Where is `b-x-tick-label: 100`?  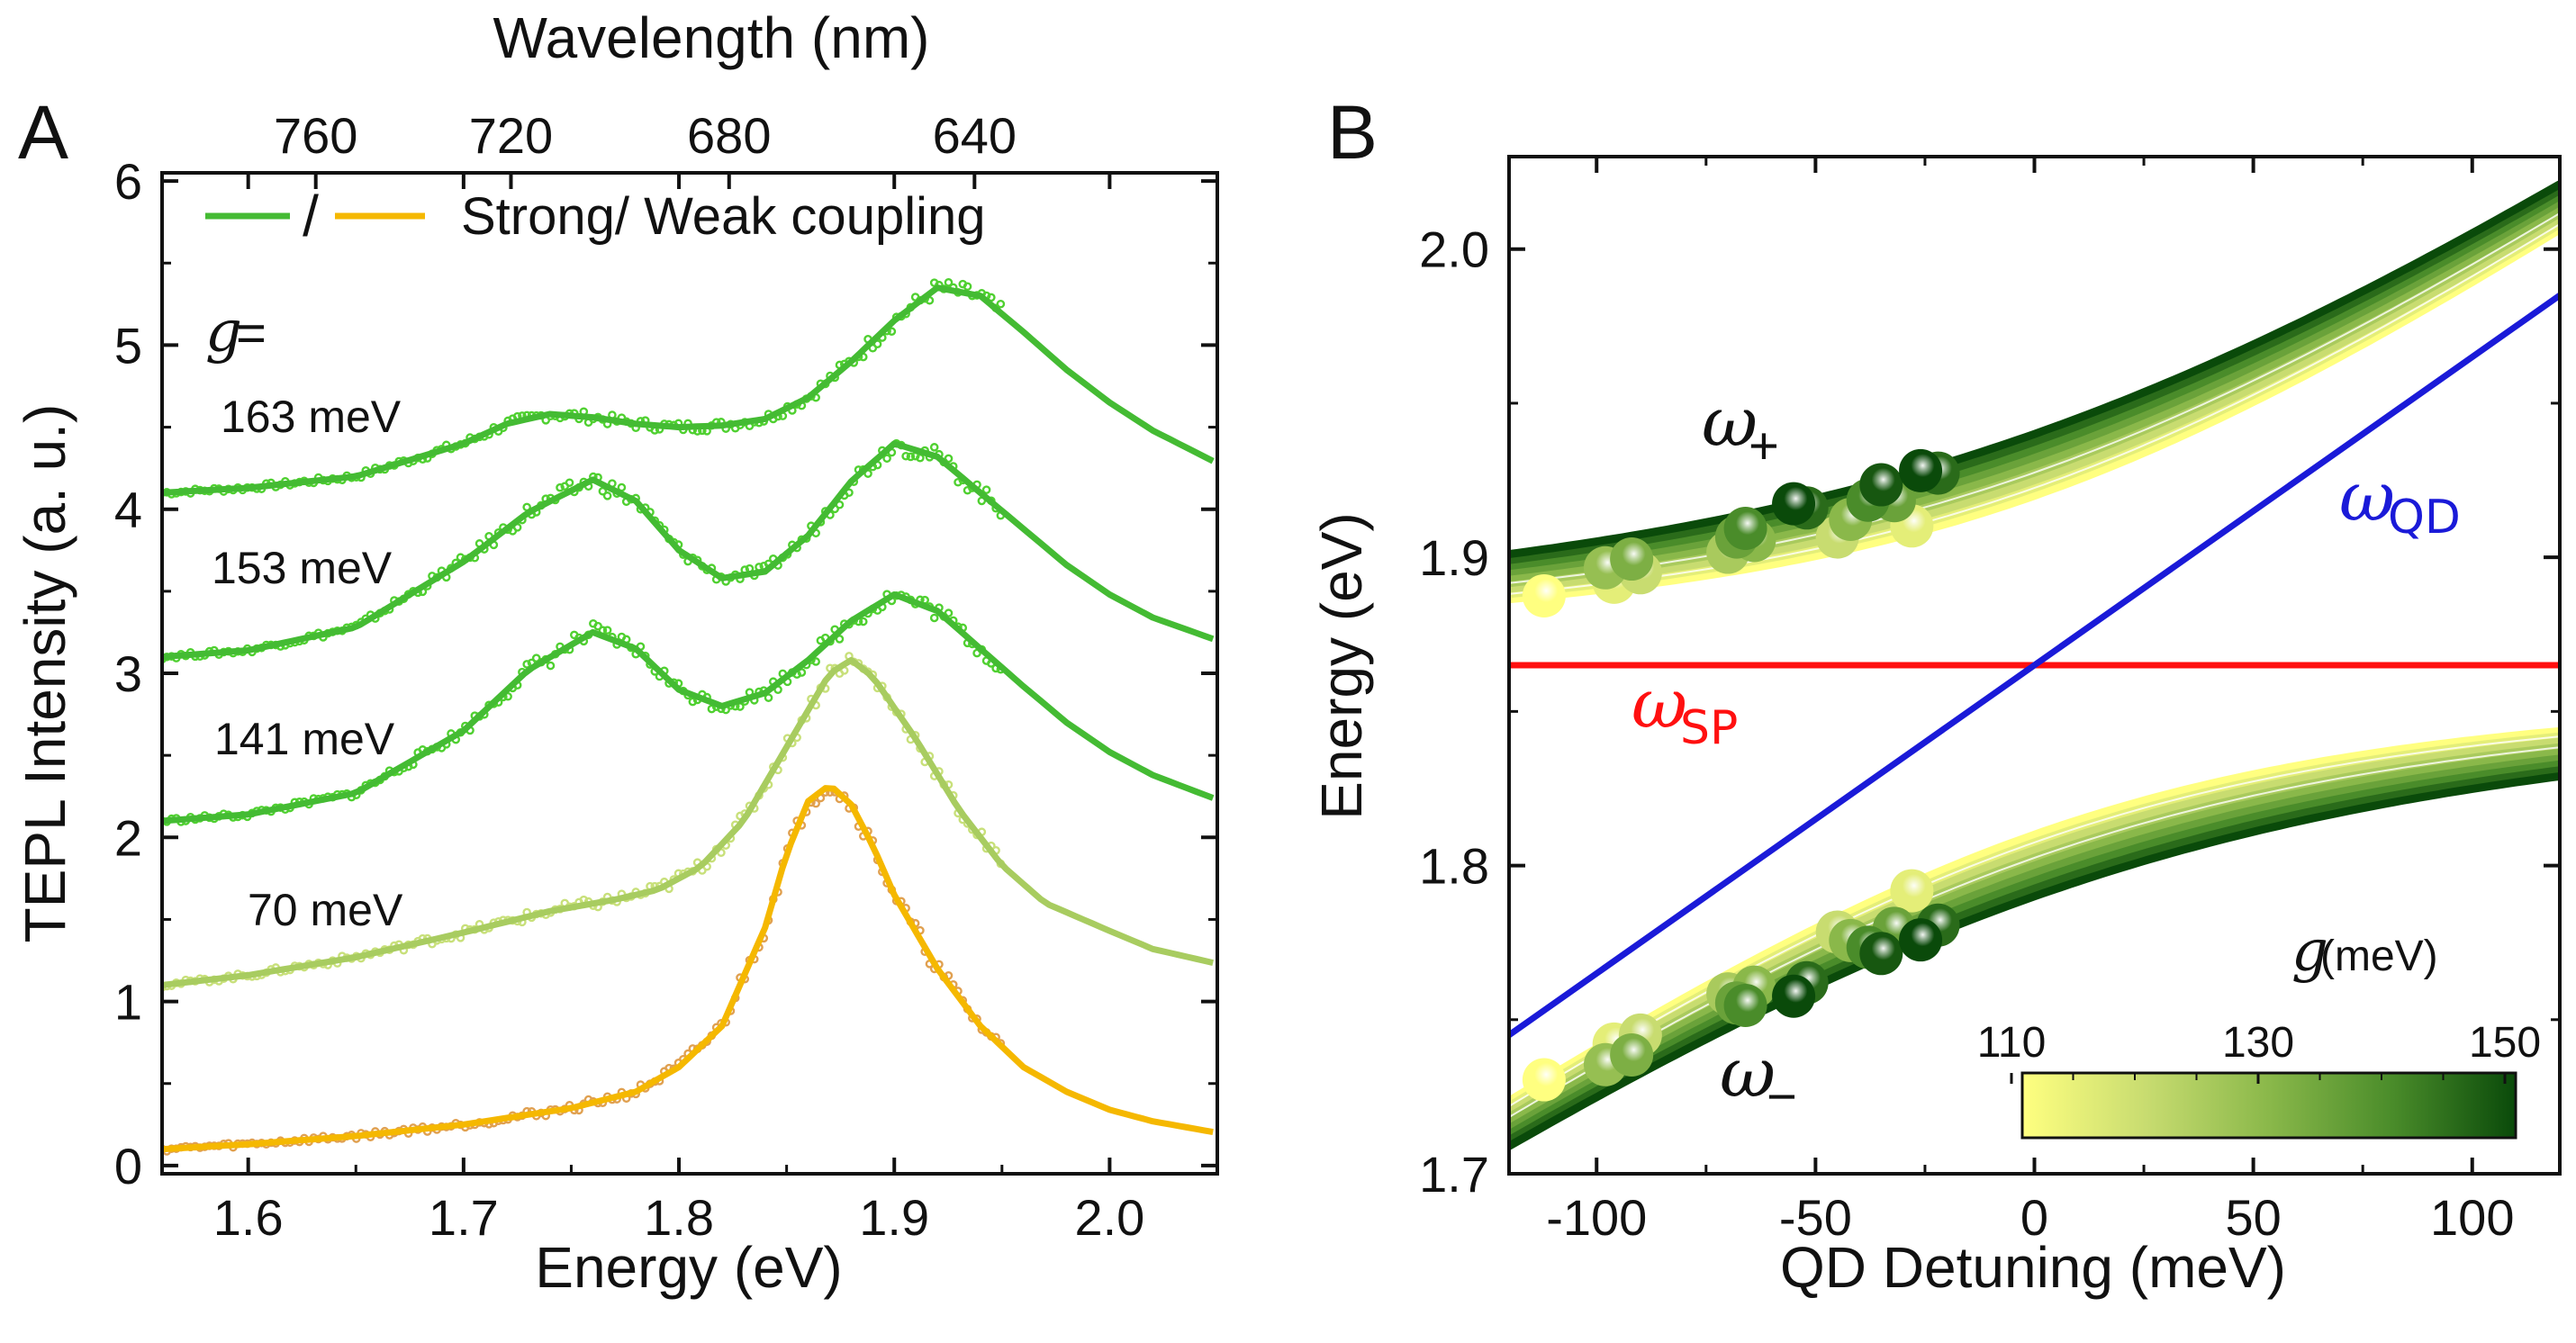 b-x-tick-label: 100 is located at coordinates (2472, 1217).